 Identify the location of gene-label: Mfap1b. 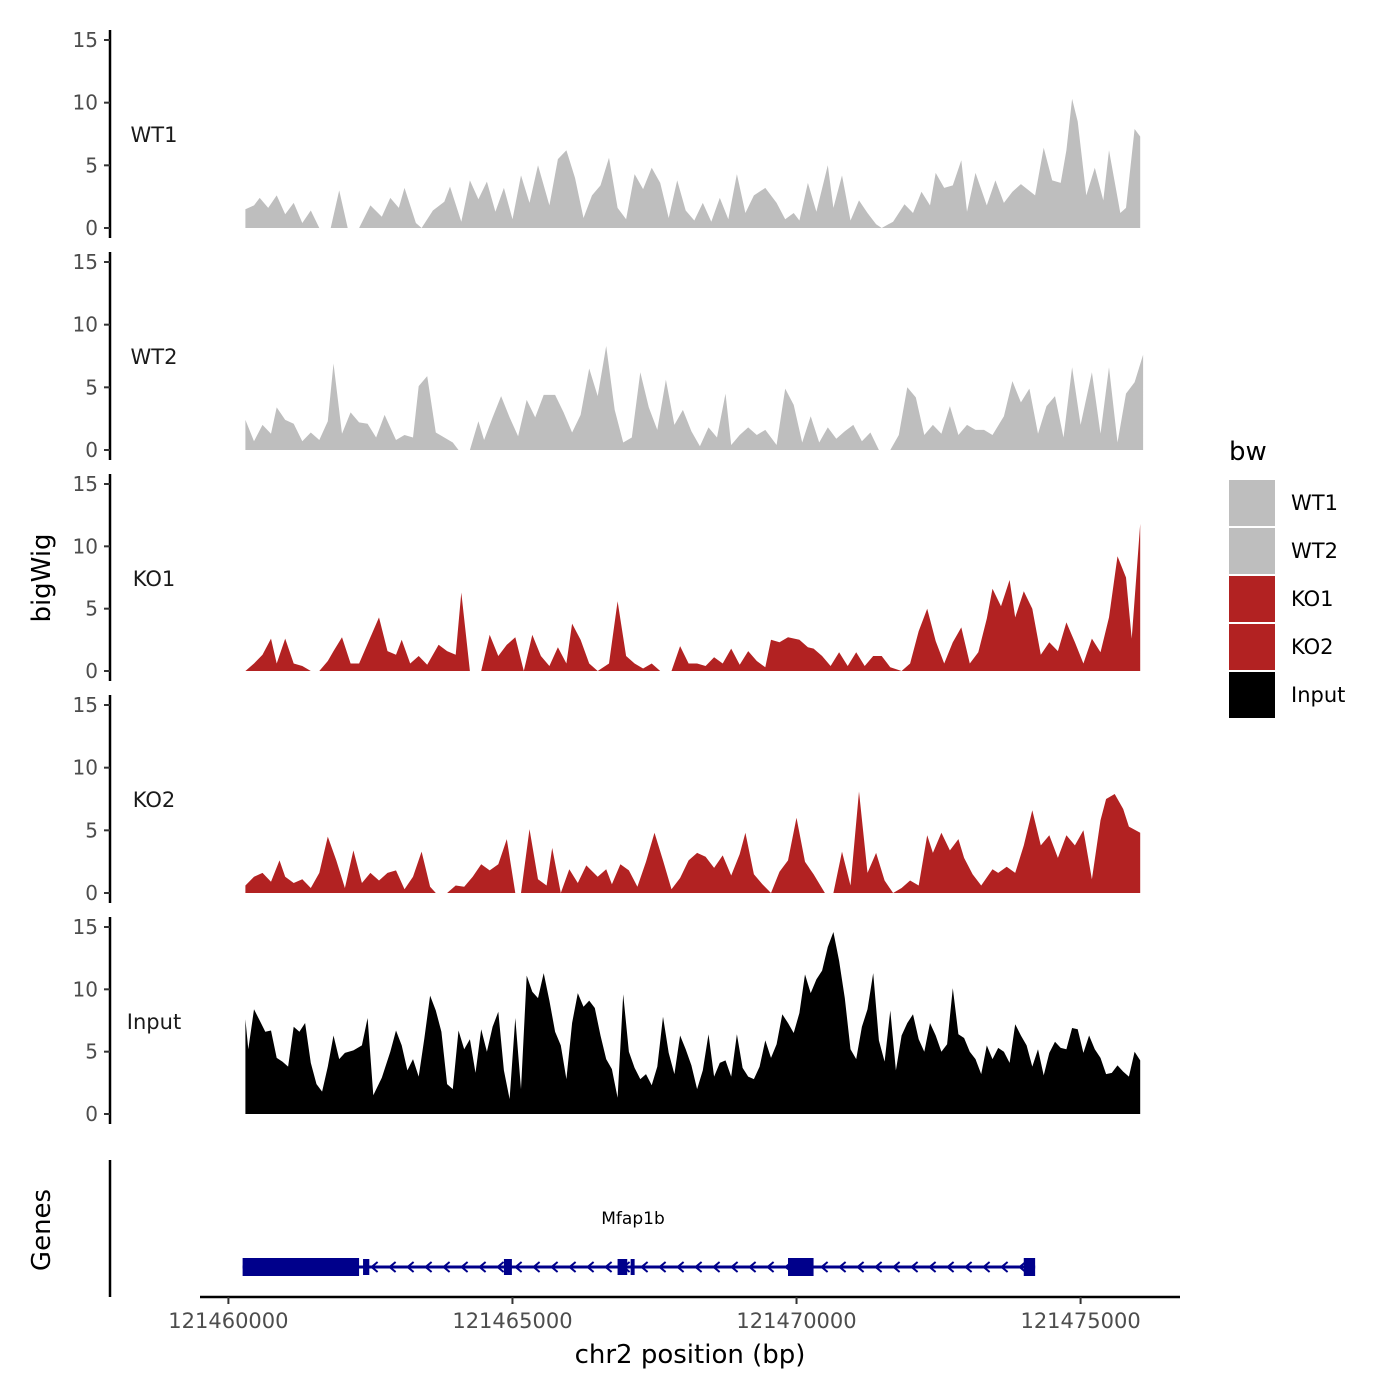
(632, 1219).